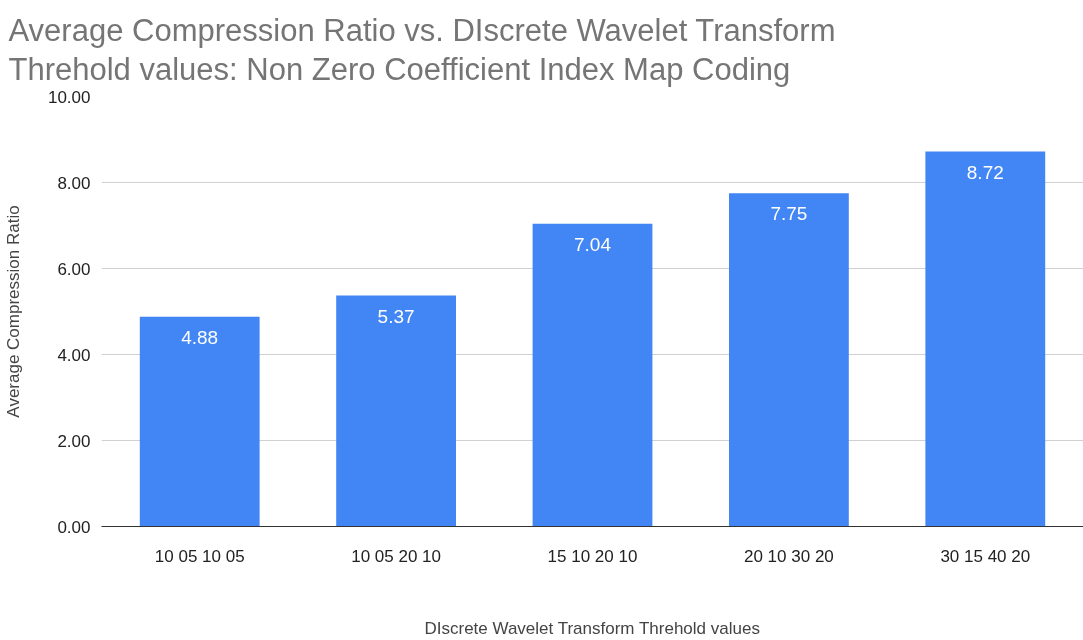 The width and height of the screenshot is (1083, 640). Describe the element at coordinates (74, 527) in the screenshot. I see `y-tick-label: 0.00` at that location.